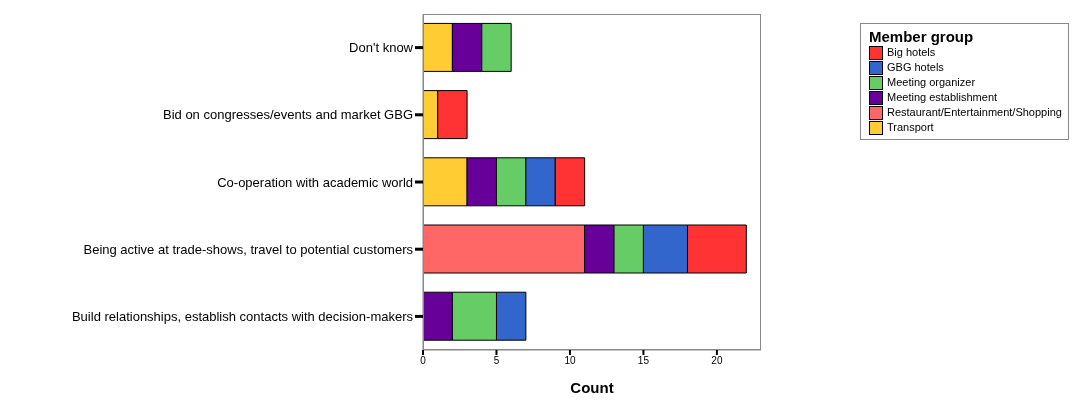  I want to click on legend-title: Member group, so click(922, 36).